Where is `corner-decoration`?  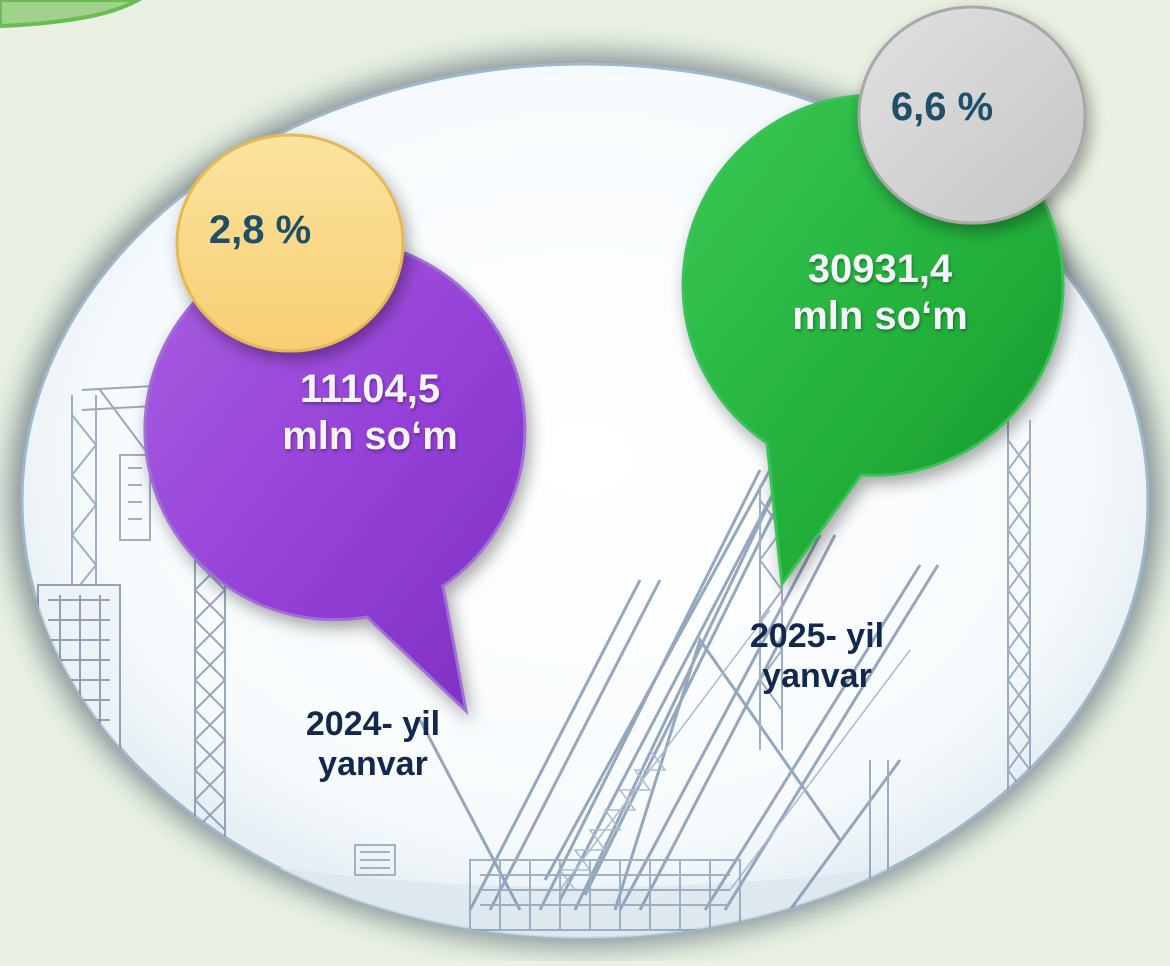 corner-decoration is located at coordinates (71, 14).